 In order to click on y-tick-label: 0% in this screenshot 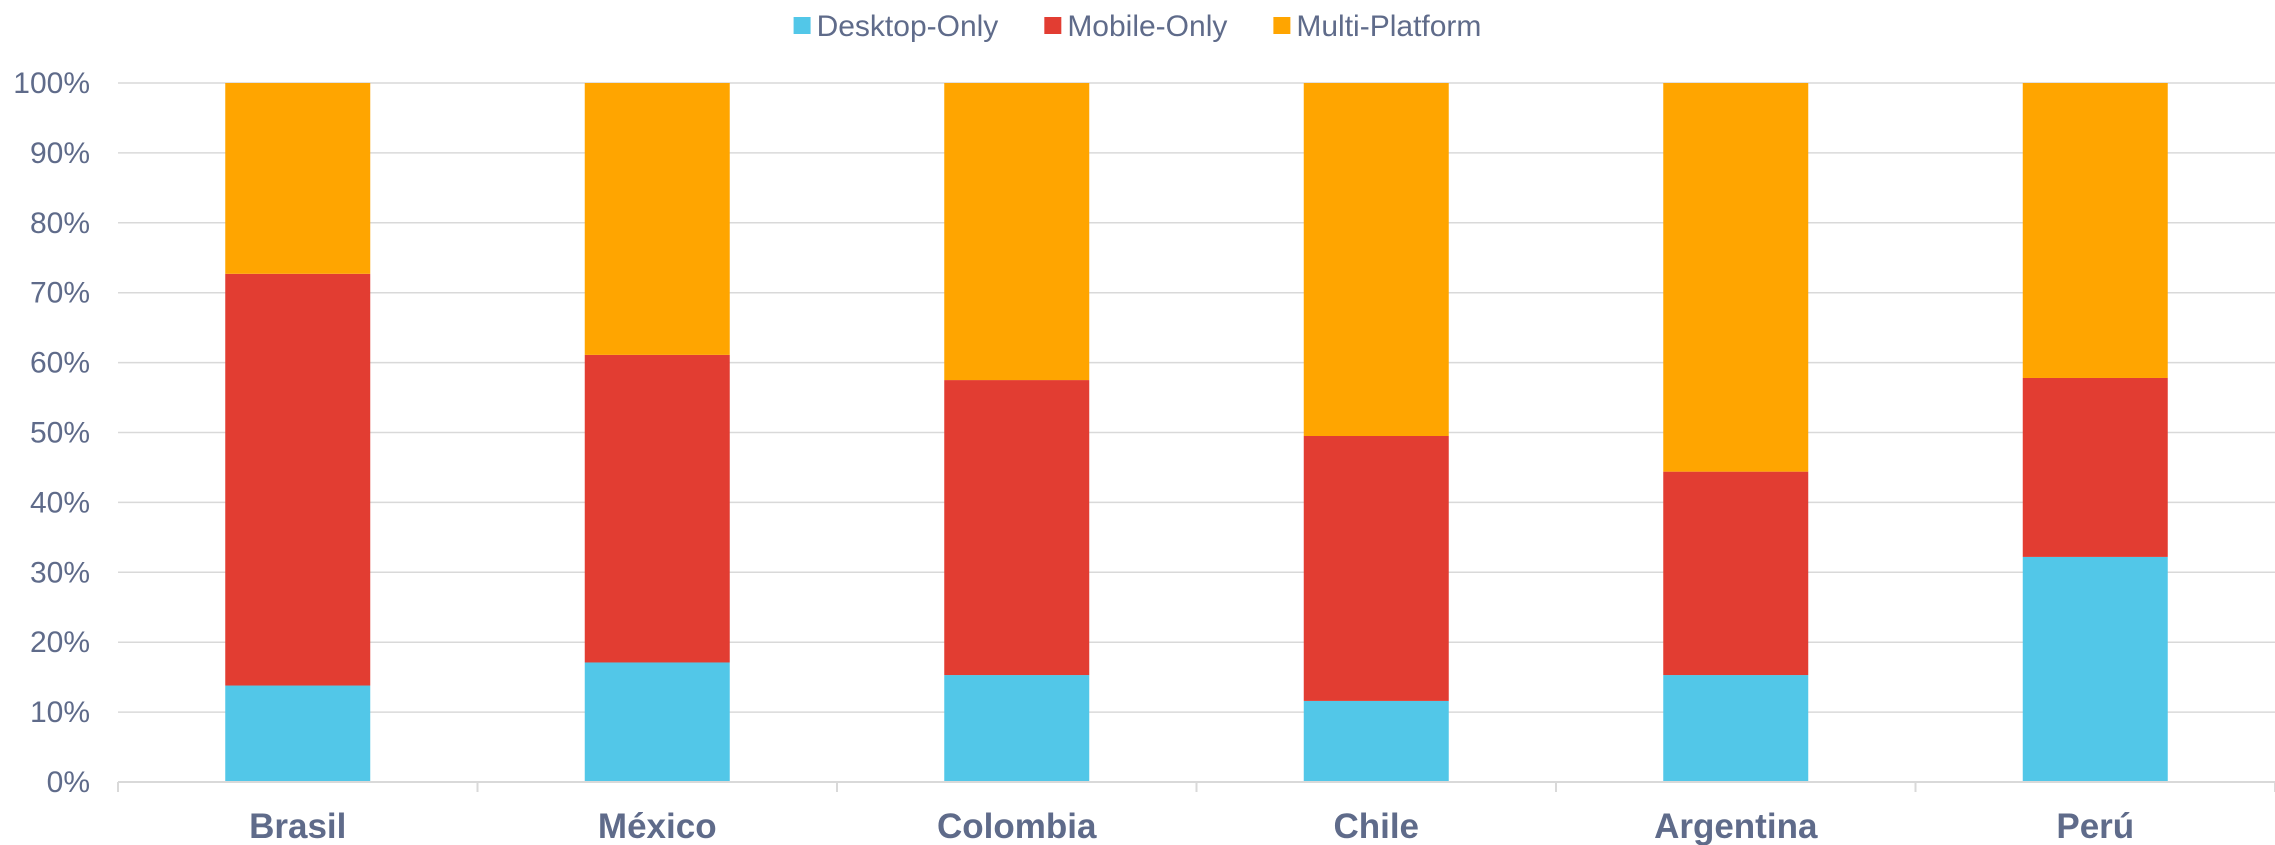, I will do `click(68, 782)`.